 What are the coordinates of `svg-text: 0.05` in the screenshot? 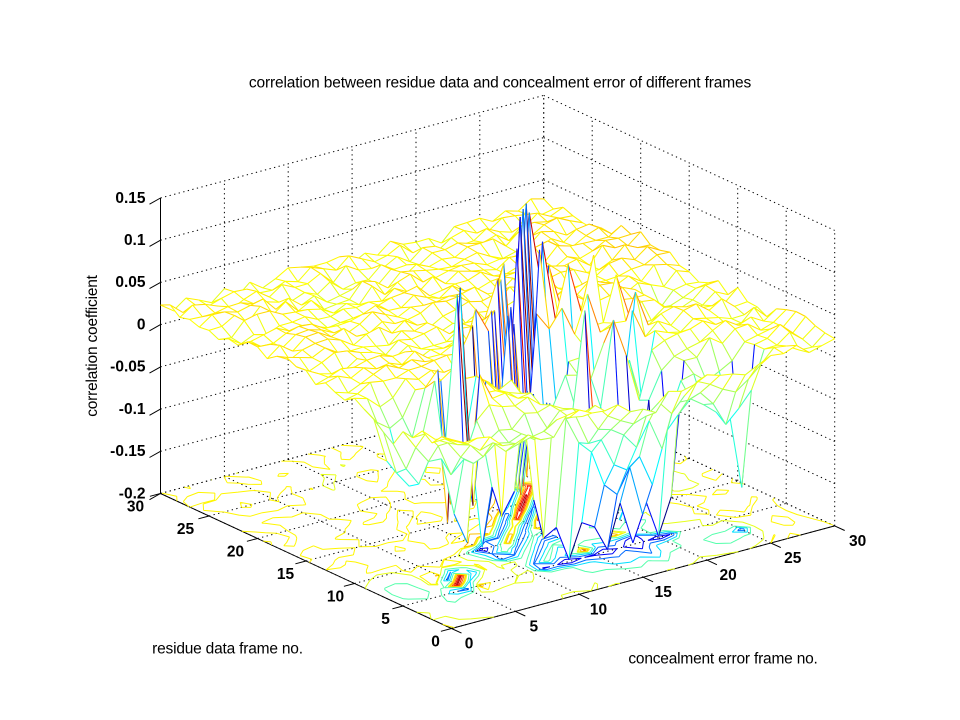 It's located at (130, 282).